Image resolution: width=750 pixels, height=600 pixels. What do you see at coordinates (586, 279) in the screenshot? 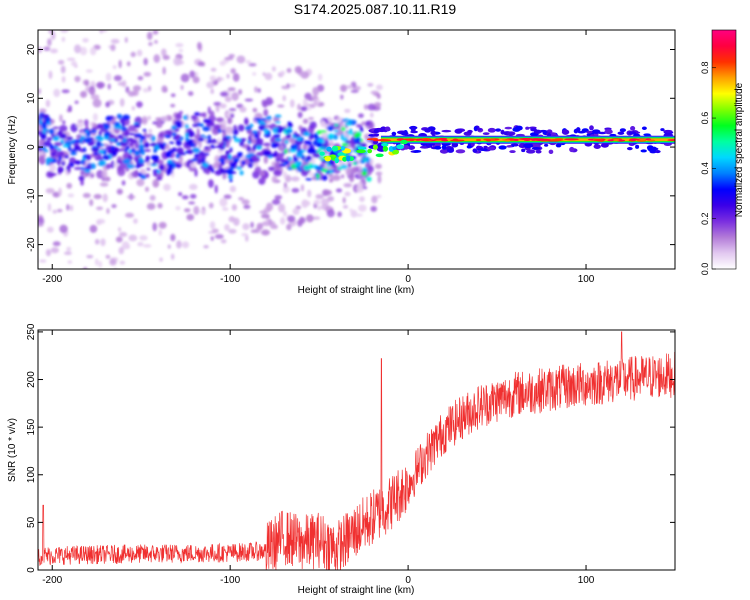
I see `spectrogram-xtick-label: 100` at bounding box center [586, 279].